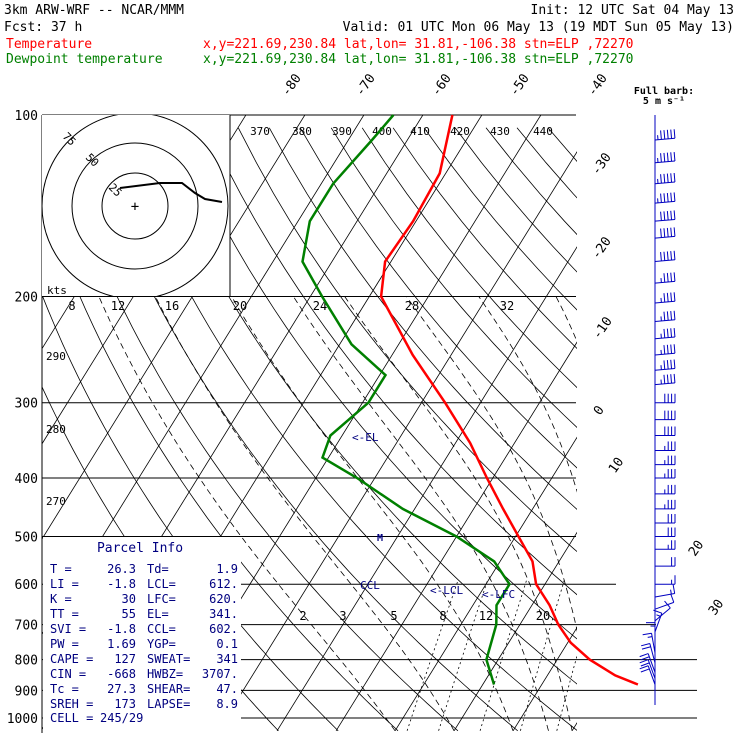 This screenshot has width=740, height=740. I want to click on mixing-ratio-label: 12, so click(486, 616).